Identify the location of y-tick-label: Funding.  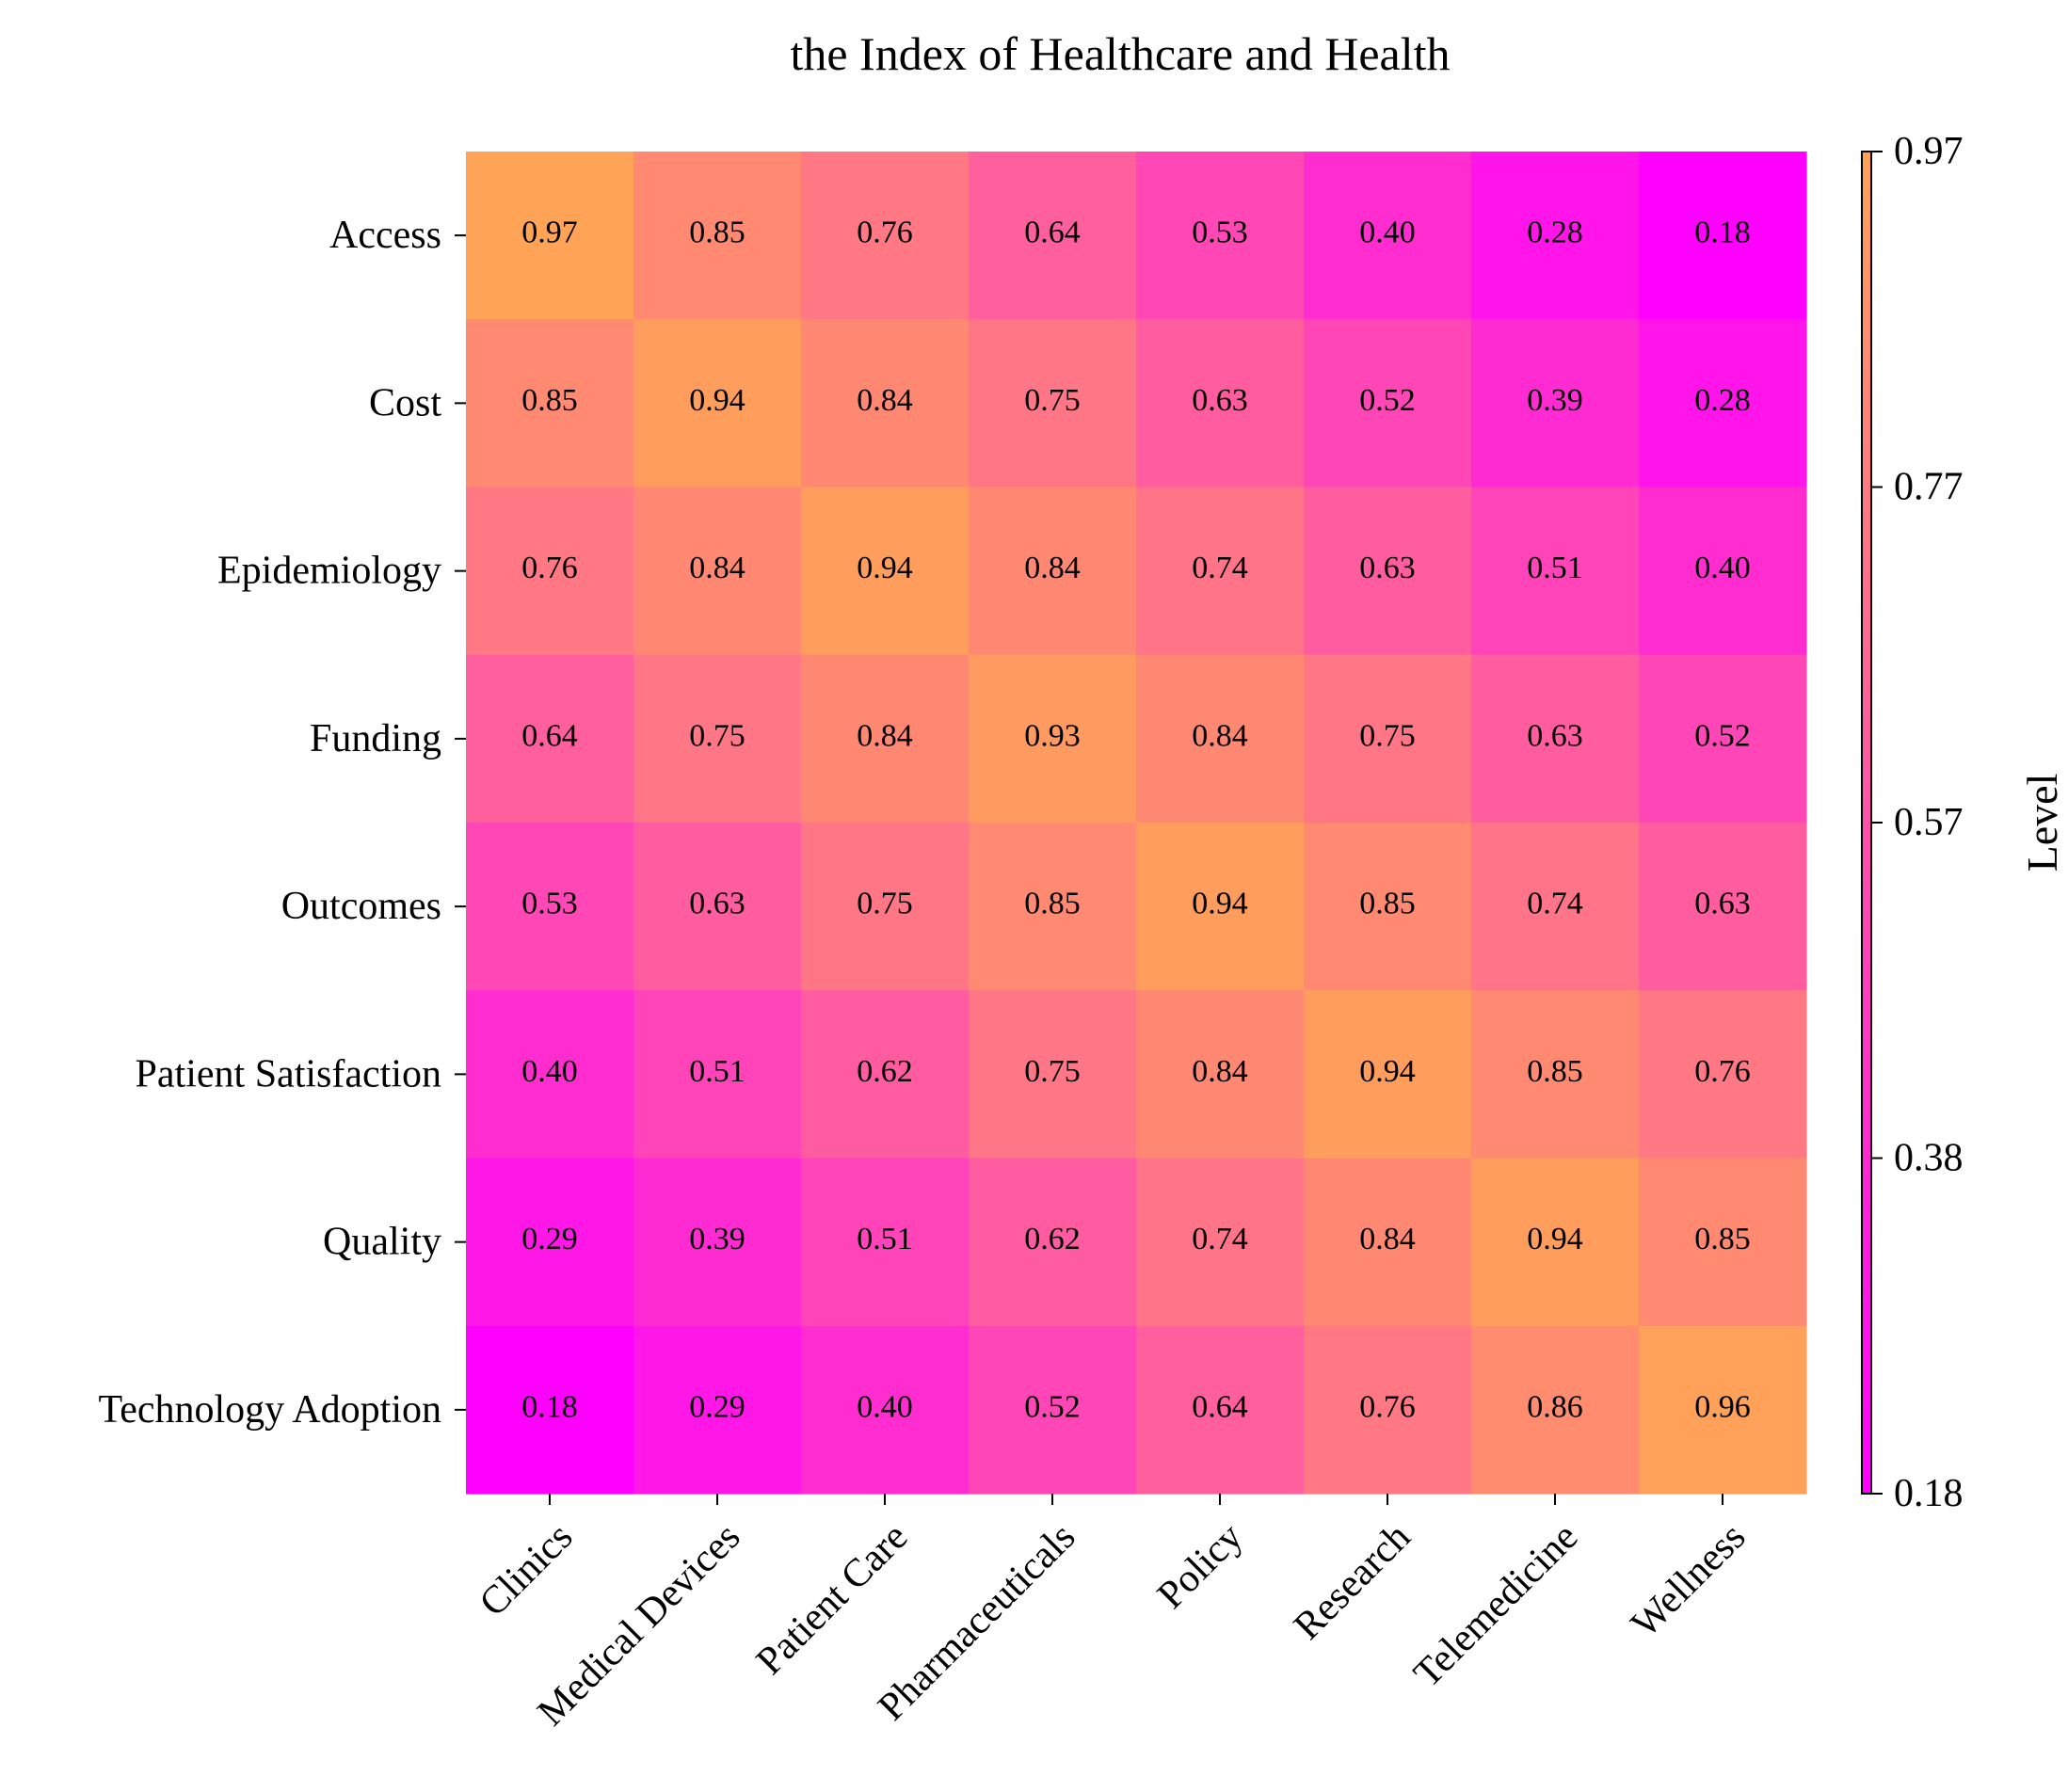
(375, 738).